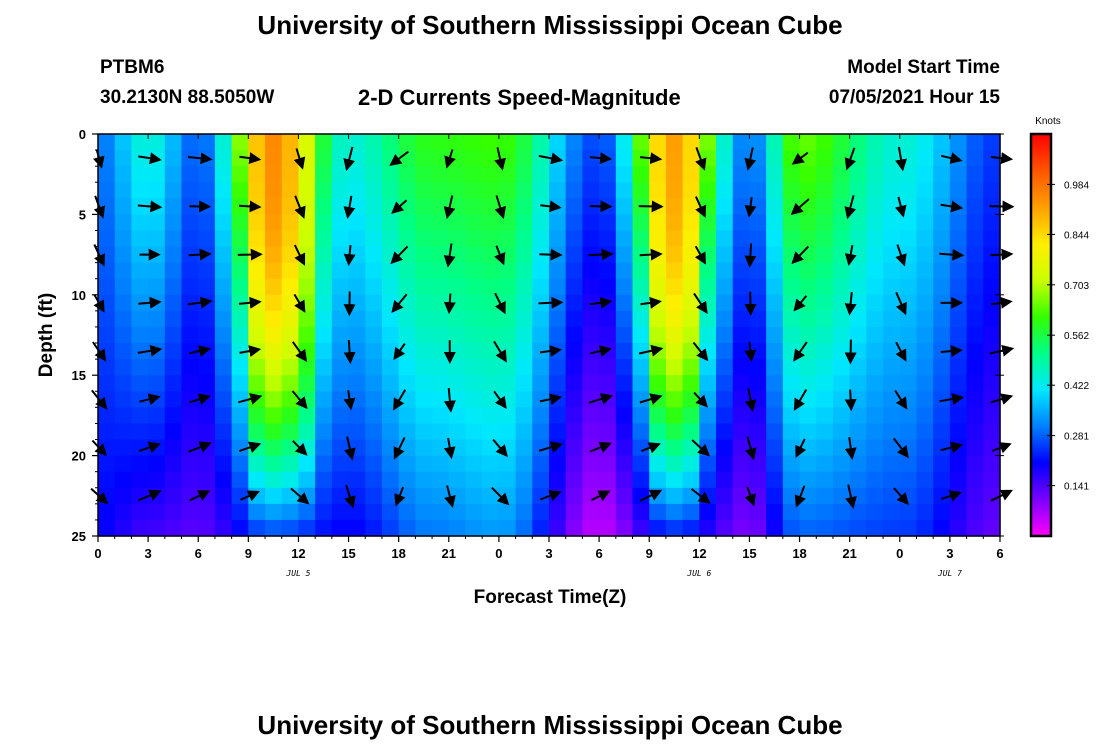  I want to click on colorbar-tick-label: 0.703, so click(1076, 286).